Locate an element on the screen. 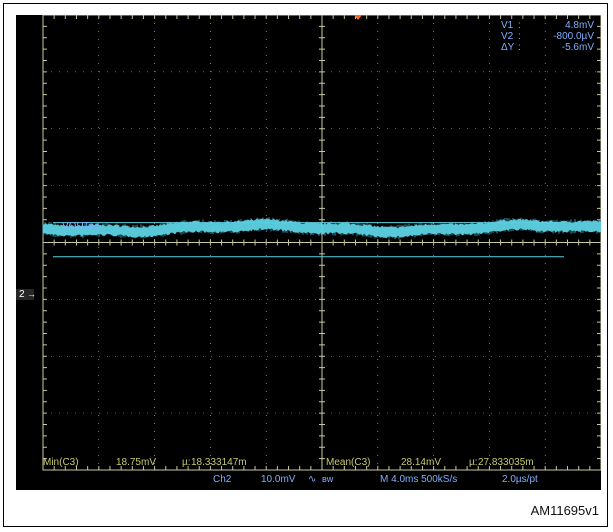  meas-min-mean-label: µ: is located at coordinates (186, 462).